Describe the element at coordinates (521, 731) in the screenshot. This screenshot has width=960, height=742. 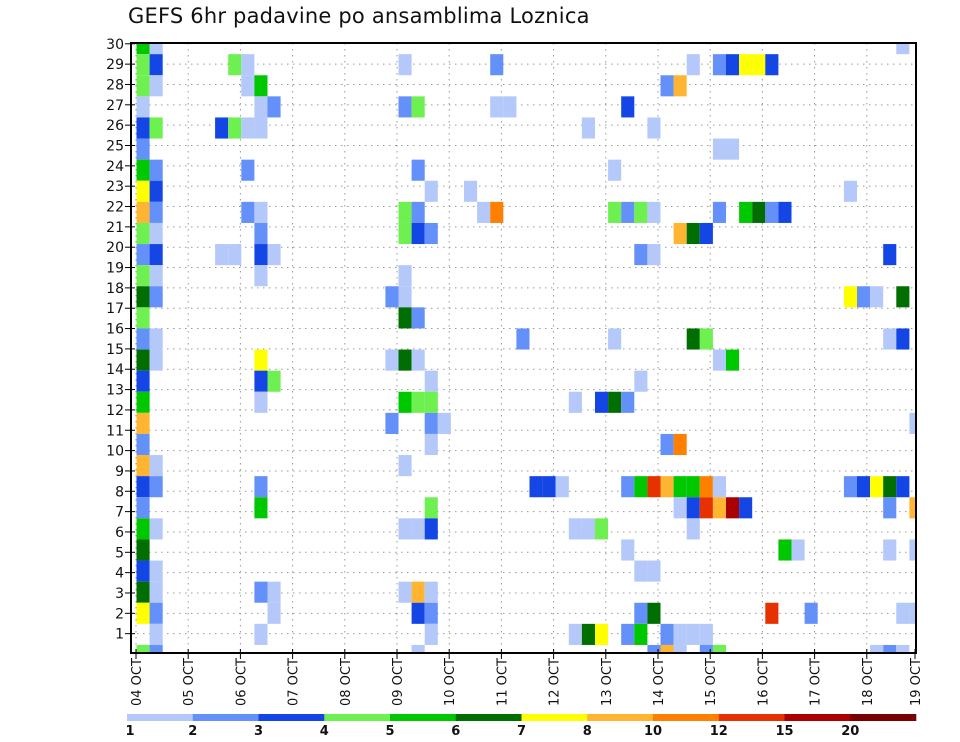
I see `colorbar-label: 7` at that location.